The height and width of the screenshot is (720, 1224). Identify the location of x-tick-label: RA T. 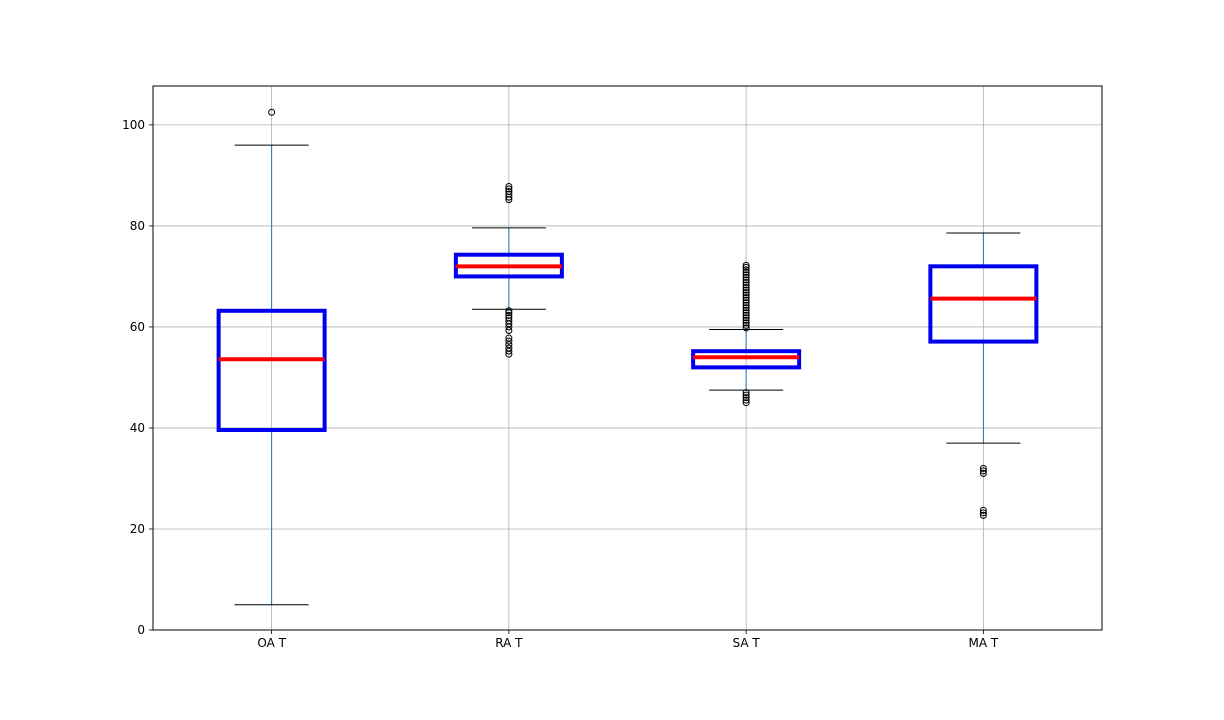
(509, 643).